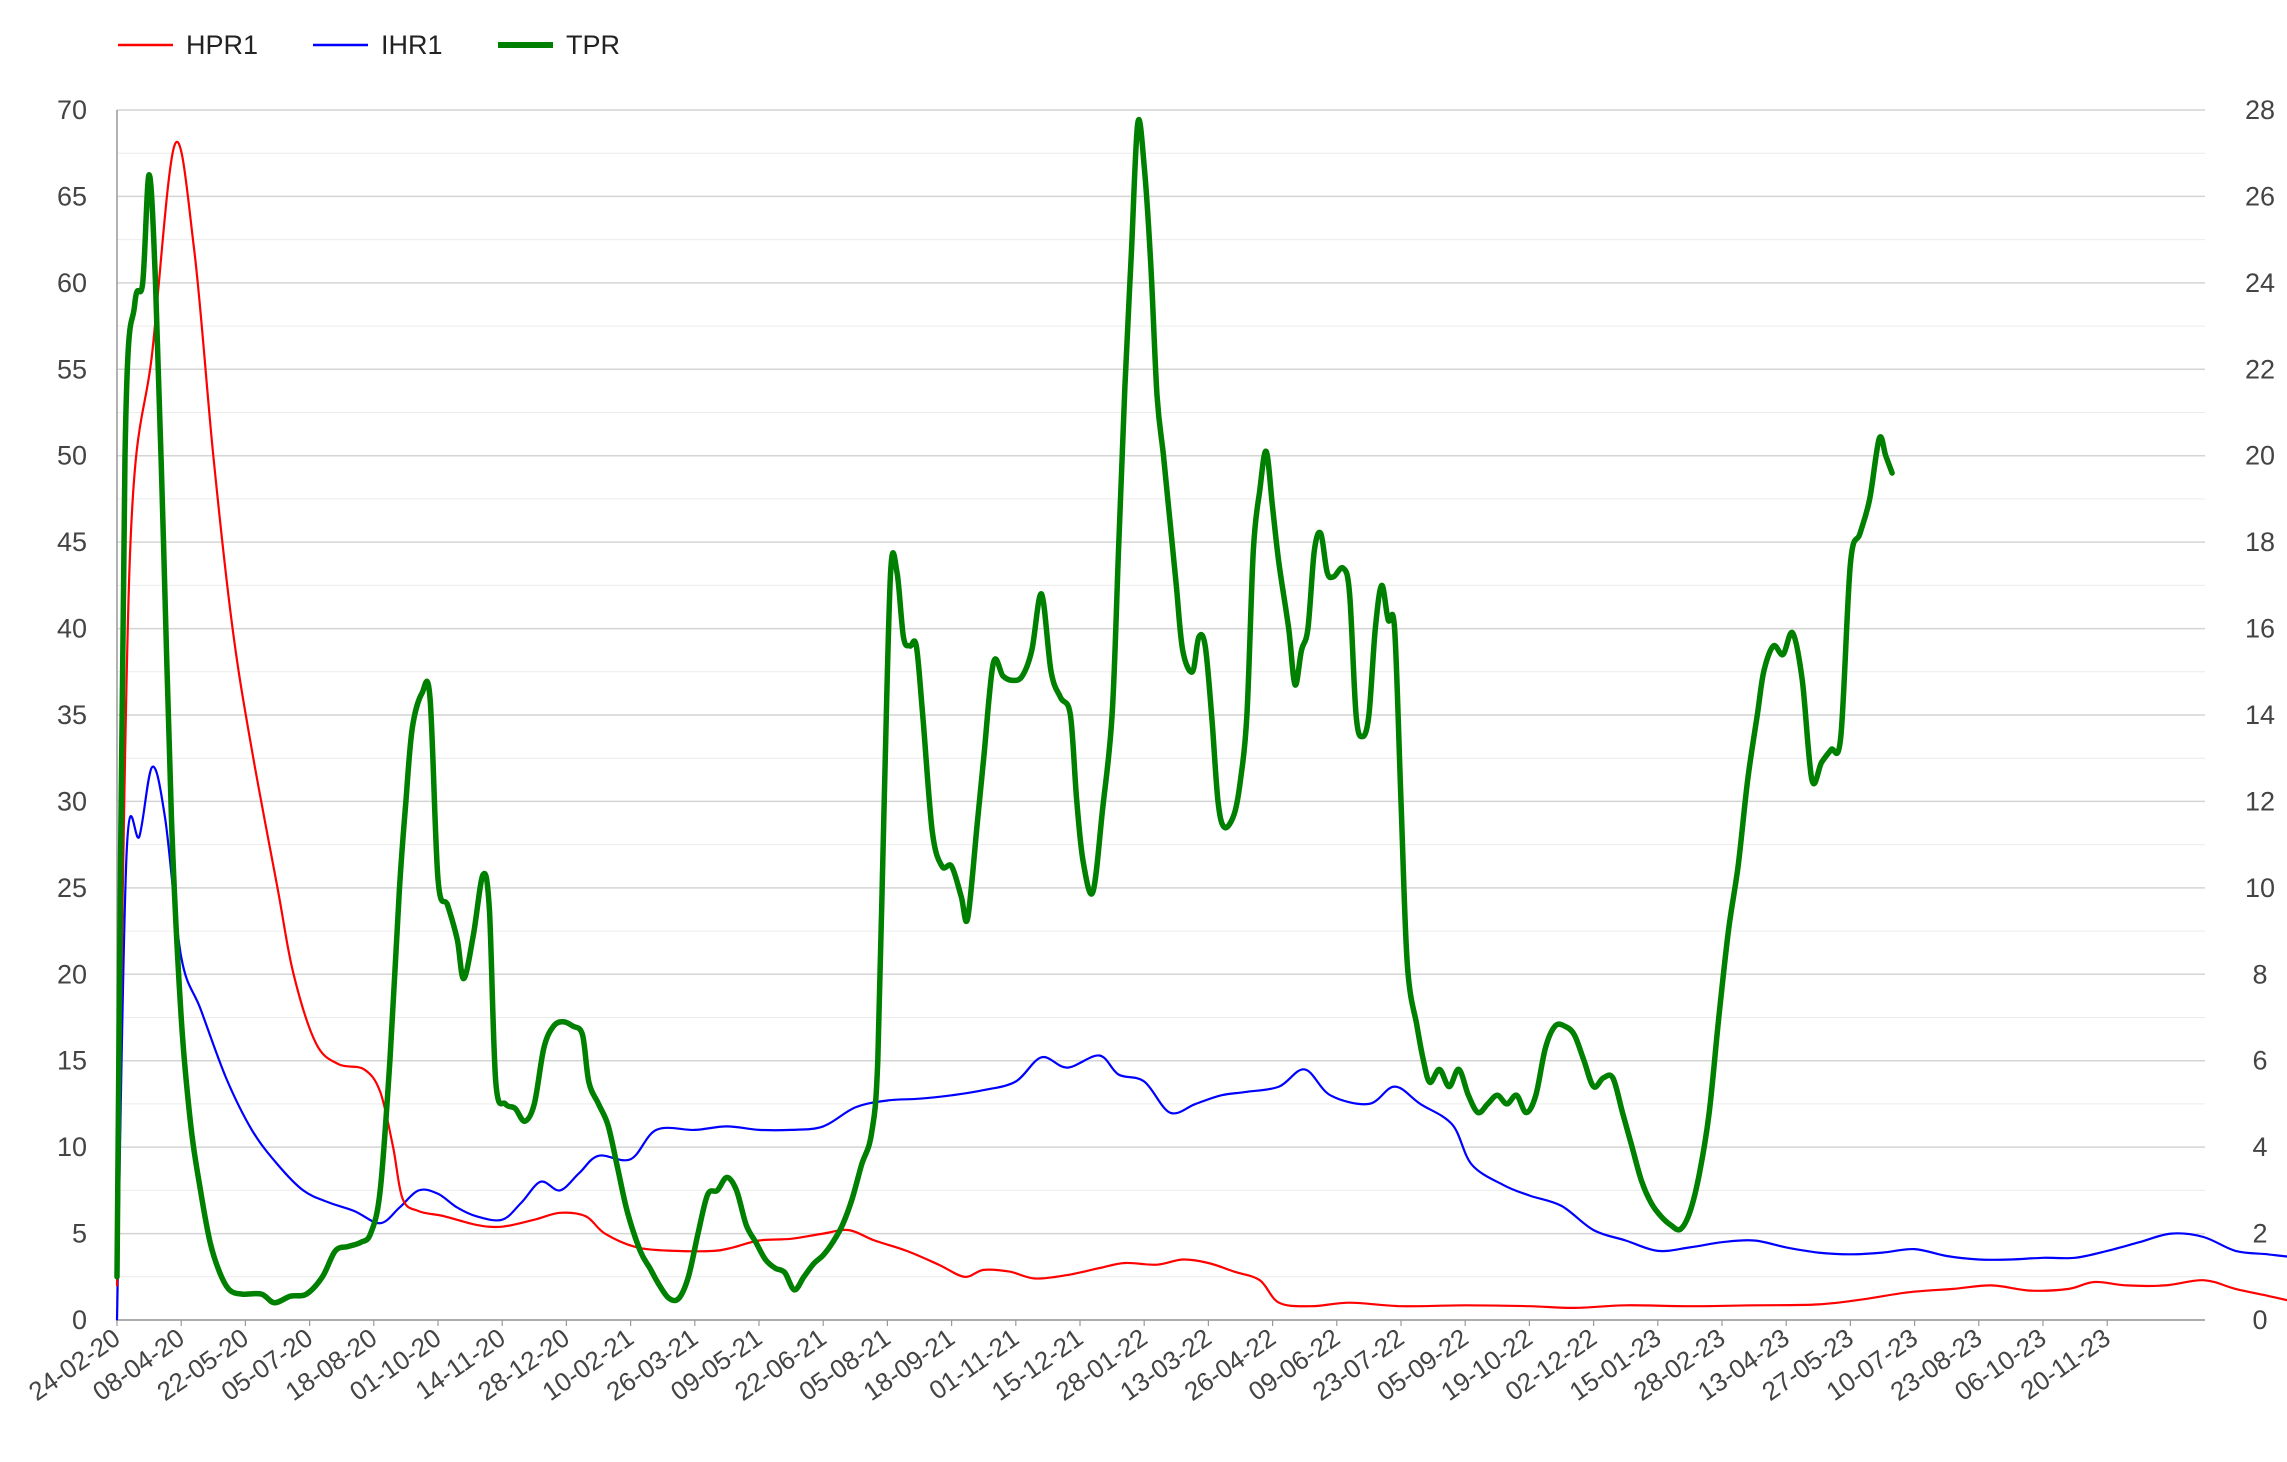 The height and width of the screenshot is (1462, 2287). What do you see at coordinates (2260, 542) in the screenshot?
I see `right-tick-label: 18` at bounding box center [2260, 542].